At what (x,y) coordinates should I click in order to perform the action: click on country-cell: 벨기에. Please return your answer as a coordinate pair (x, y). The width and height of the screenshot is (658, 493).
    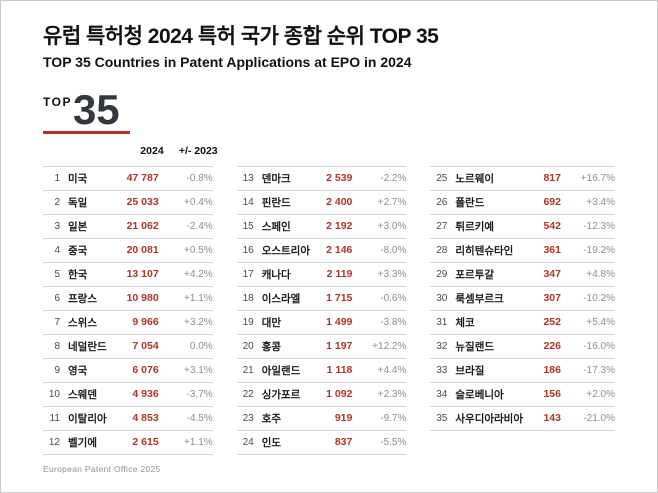
    Looking at the image, I should click on (82, 442).